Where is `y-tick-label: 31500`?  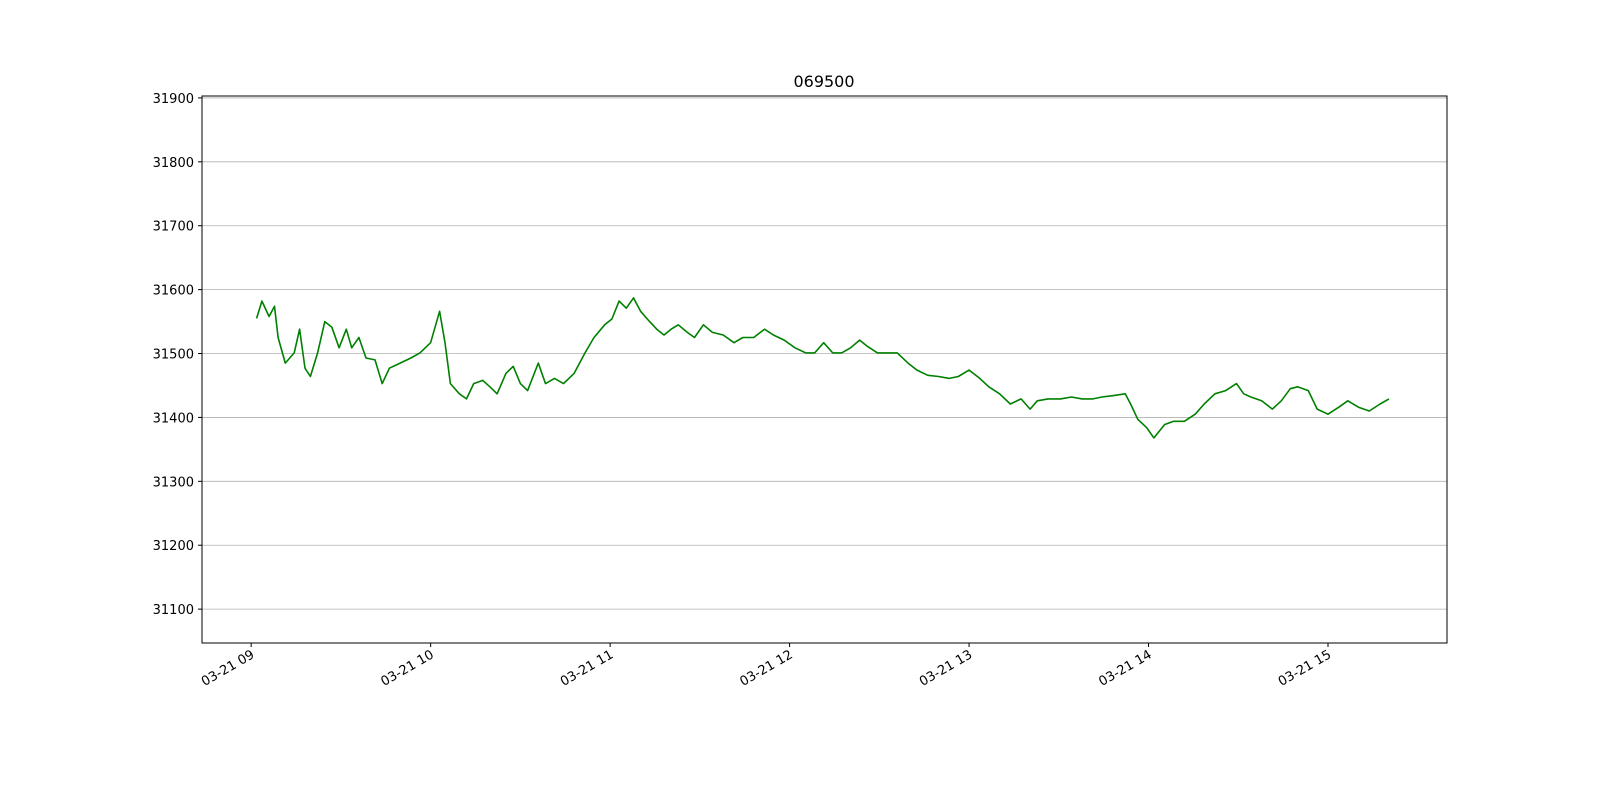 y-tick-label: 31500 is located at coordinates (173, 355).